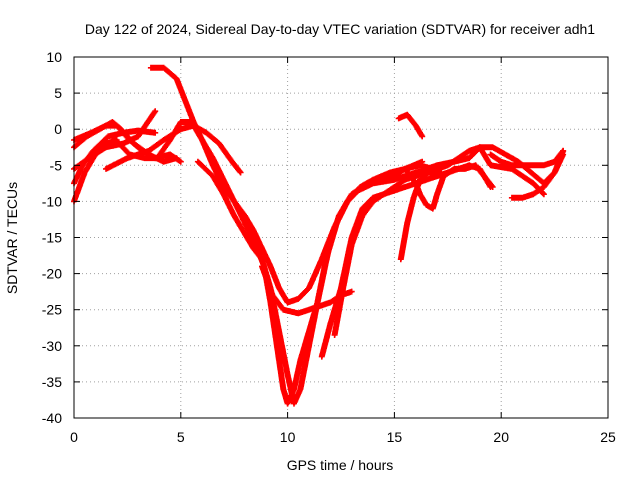 The width and height of the screenshot is (640, 480). I want to click on y-tick-label: -20, so click(52, 274).